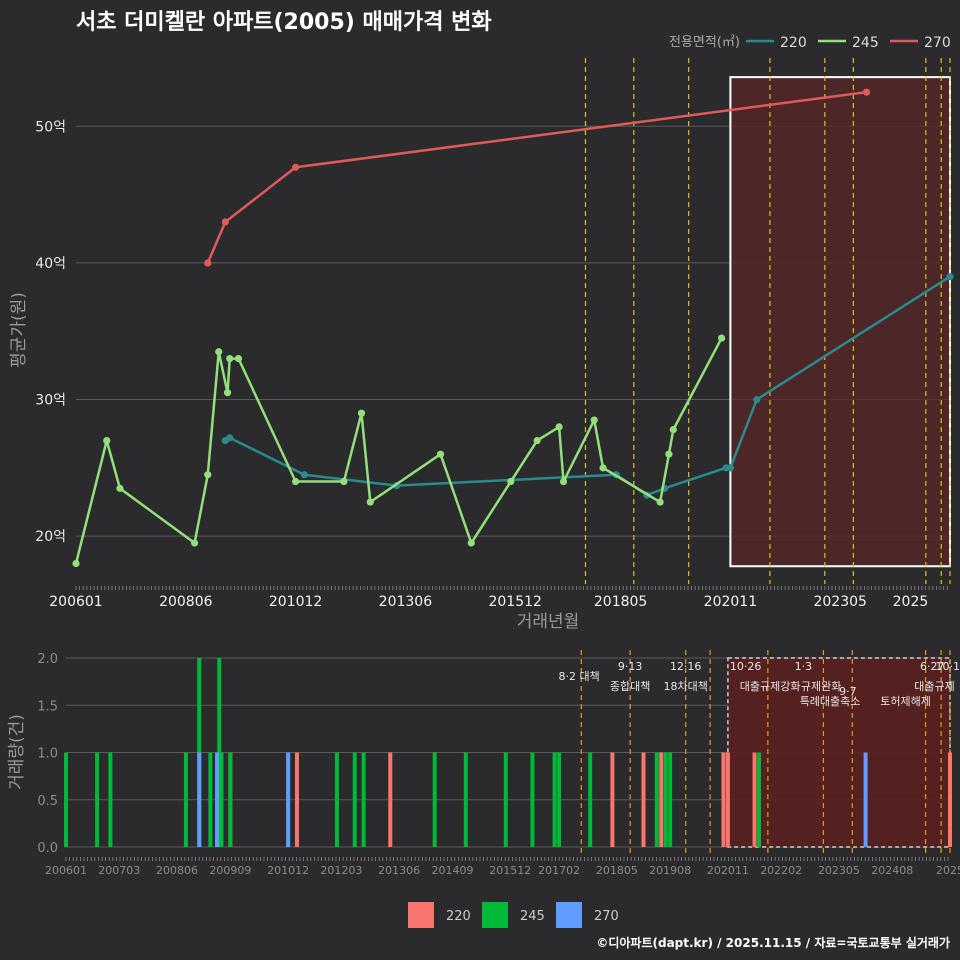  I want to click on x-tick-label: 202011, so click(730, 602).